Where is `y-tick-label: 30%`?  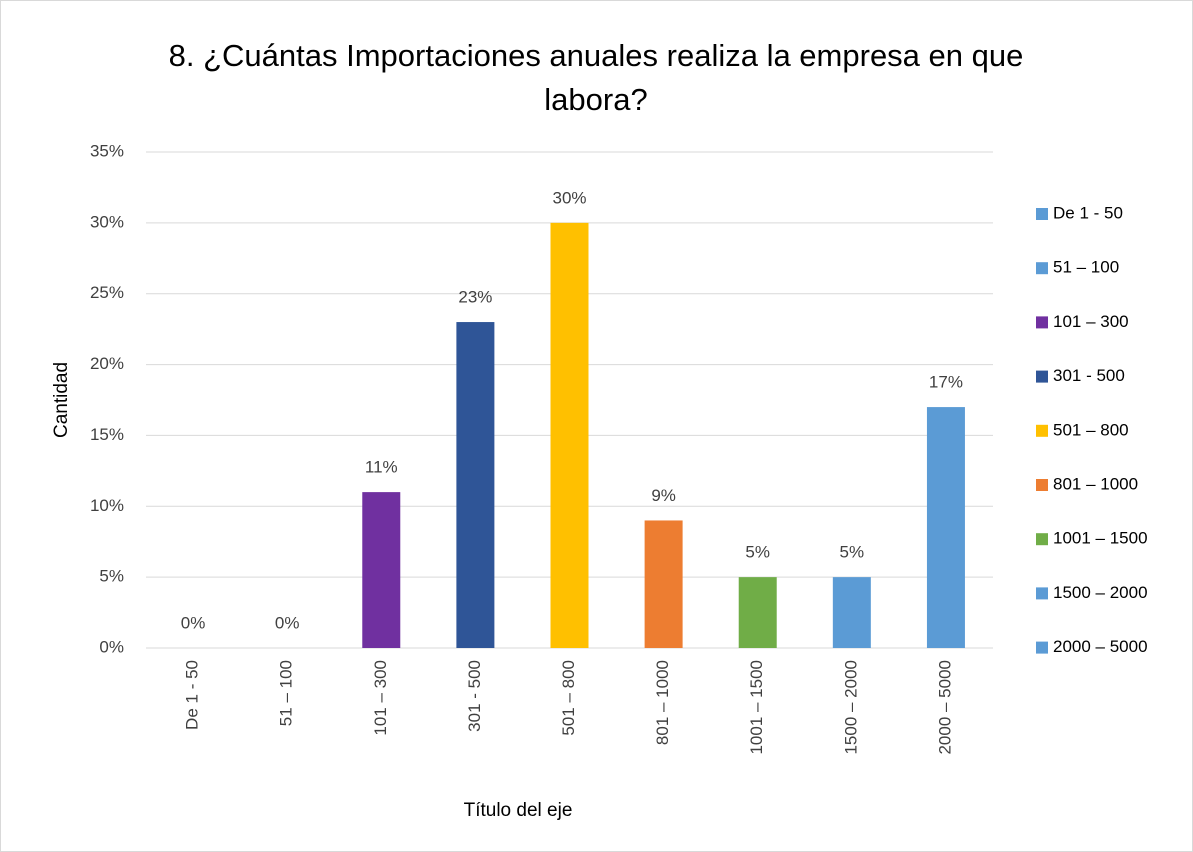
y-tick-label: 30% is located at coordinates (107, 221).